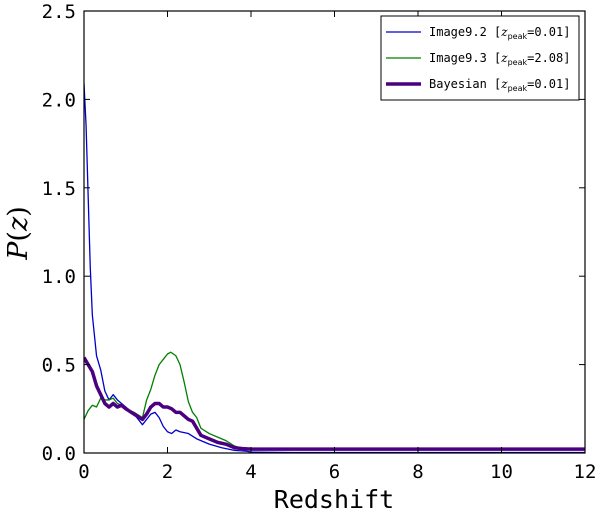 The height and width of the screenshot is (518, 613). I want to click on y-tick-label: 0.0, so click(59, 454).